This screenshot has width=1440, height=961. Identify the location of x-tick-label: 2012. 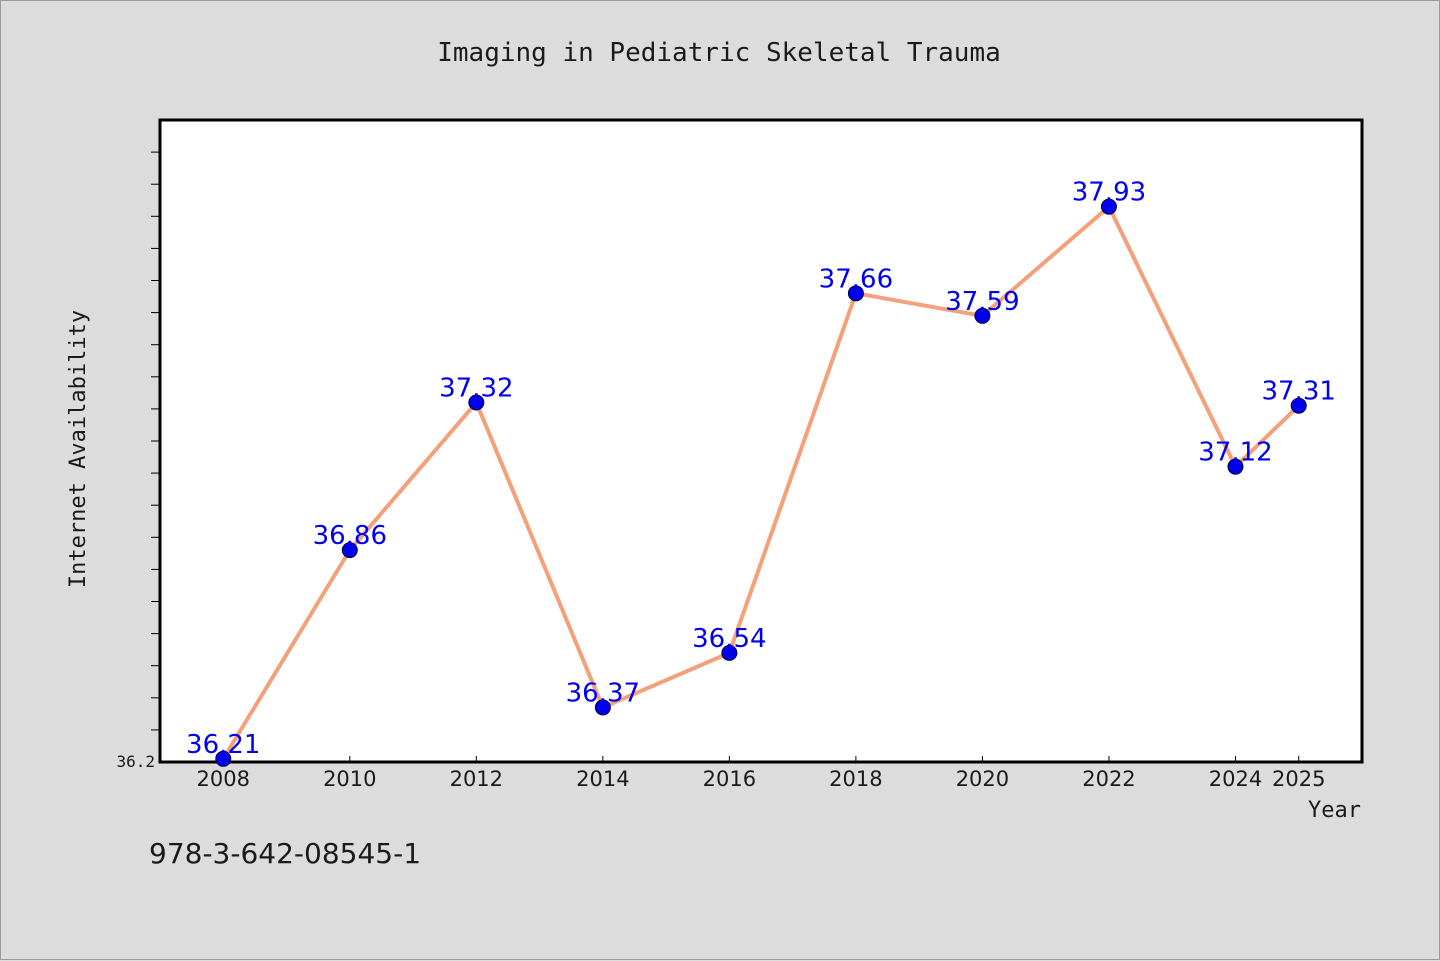
(476, 779).